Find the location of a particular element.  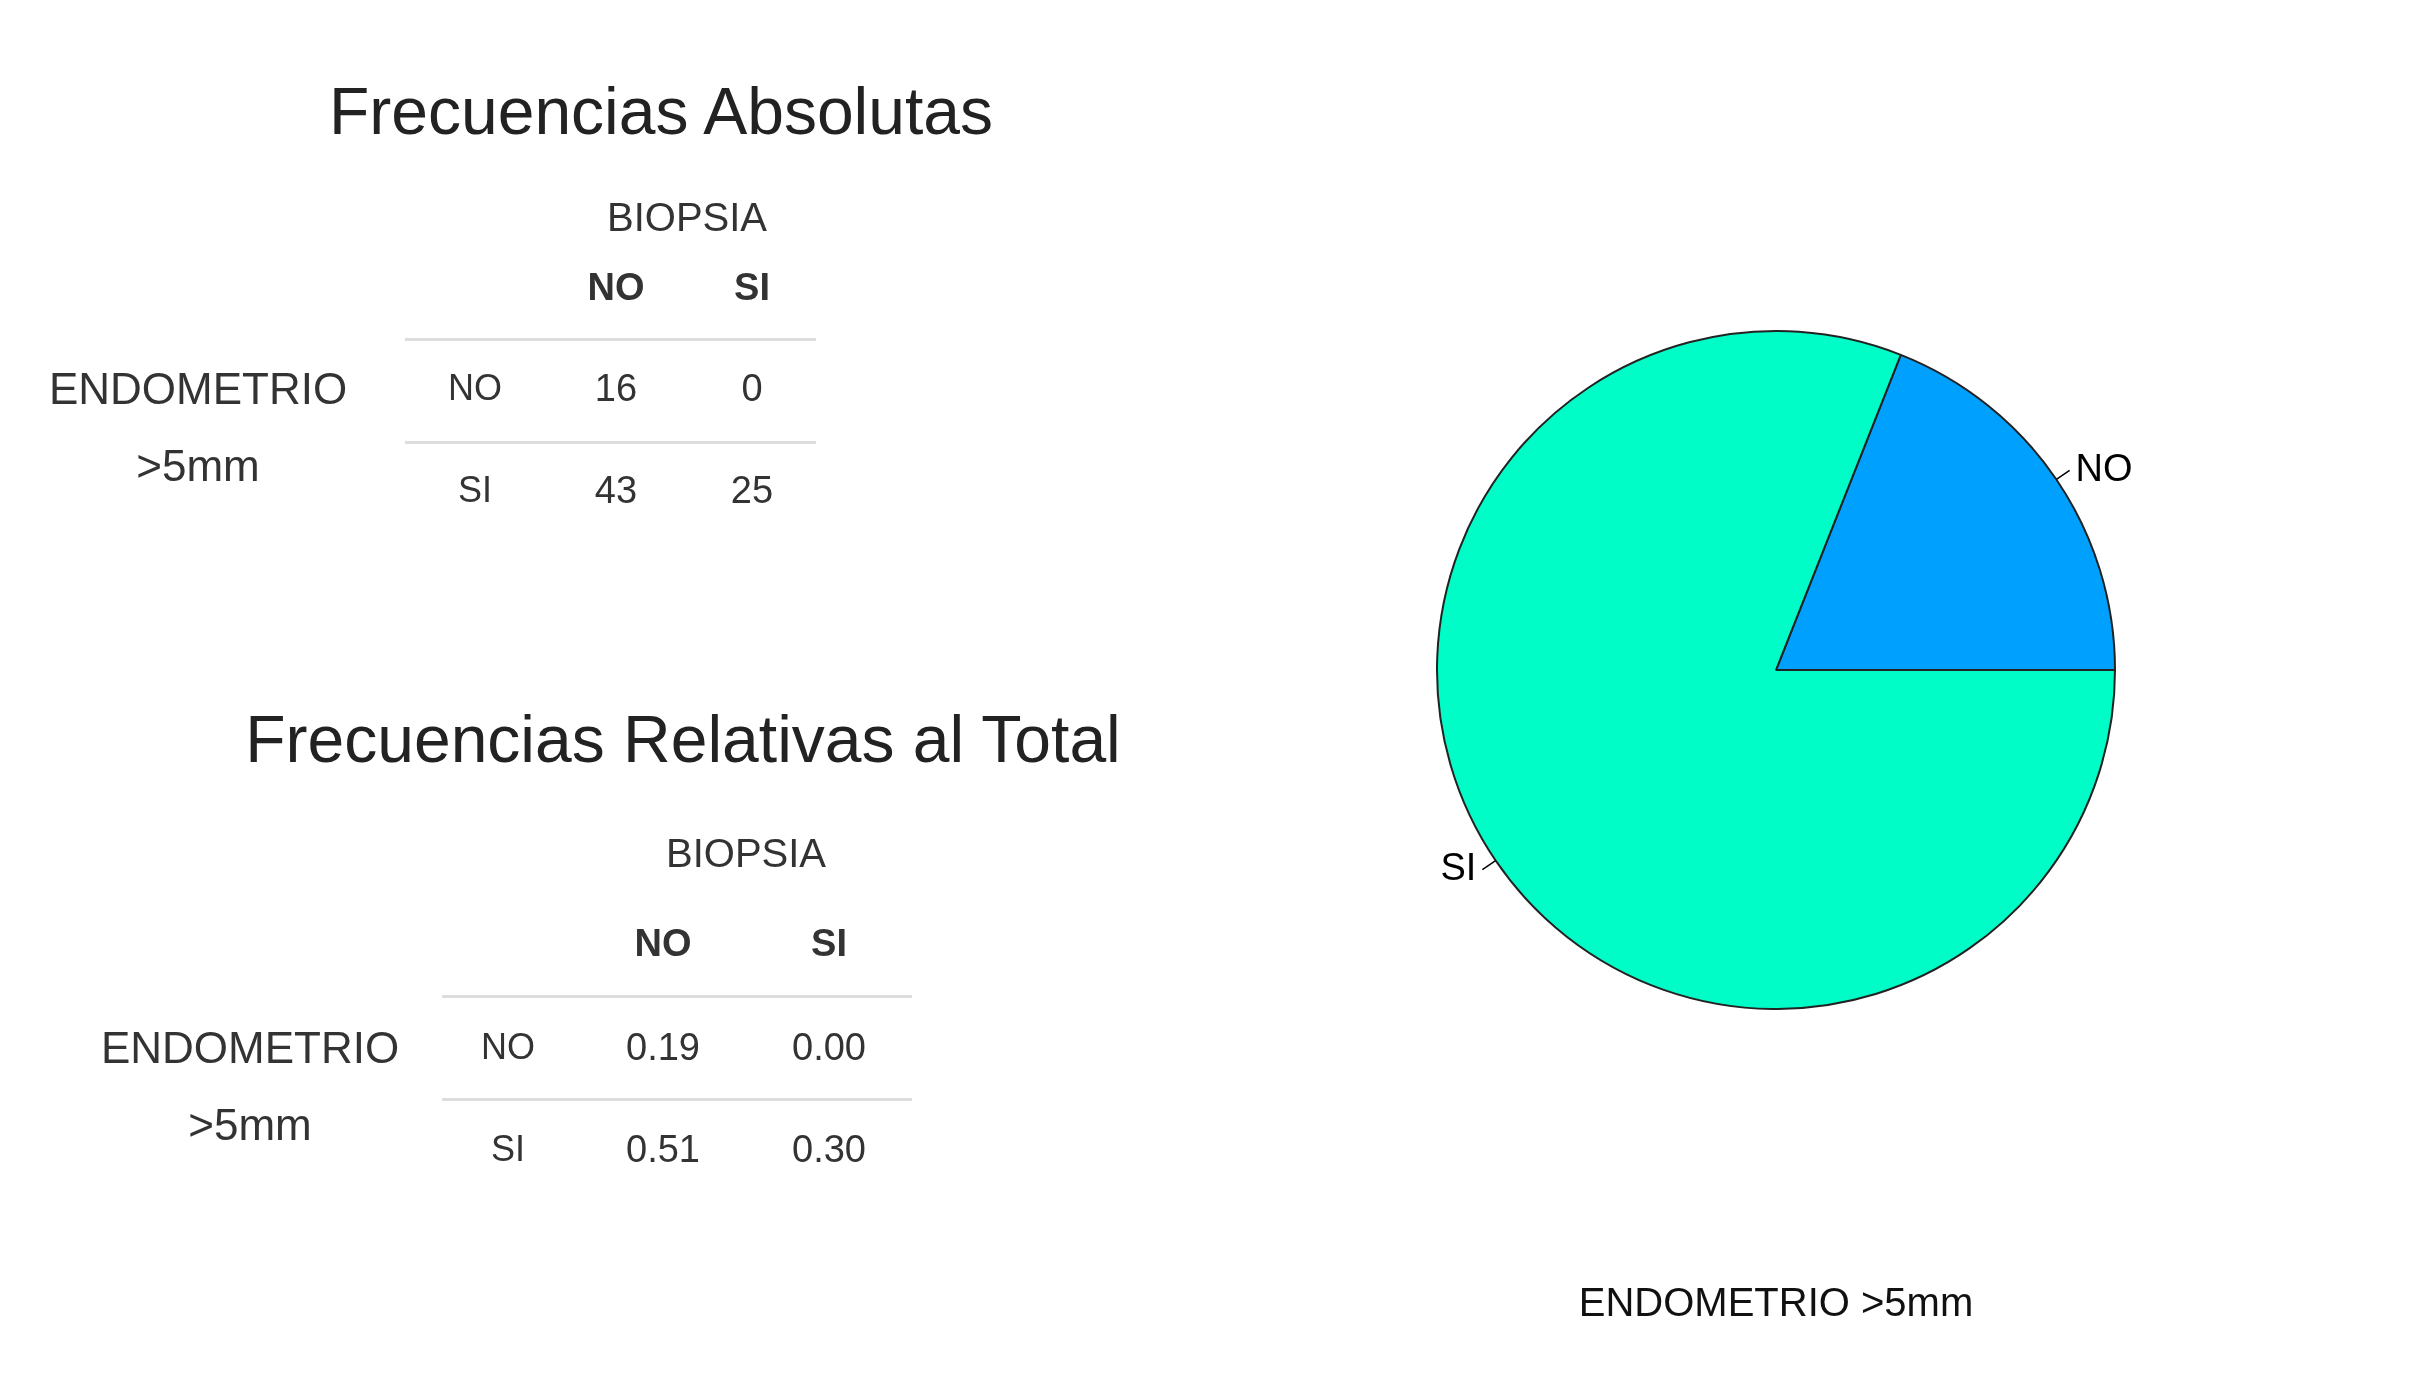

chart-title: Frecuencias Absolutas is located at coordinates (661, 111).